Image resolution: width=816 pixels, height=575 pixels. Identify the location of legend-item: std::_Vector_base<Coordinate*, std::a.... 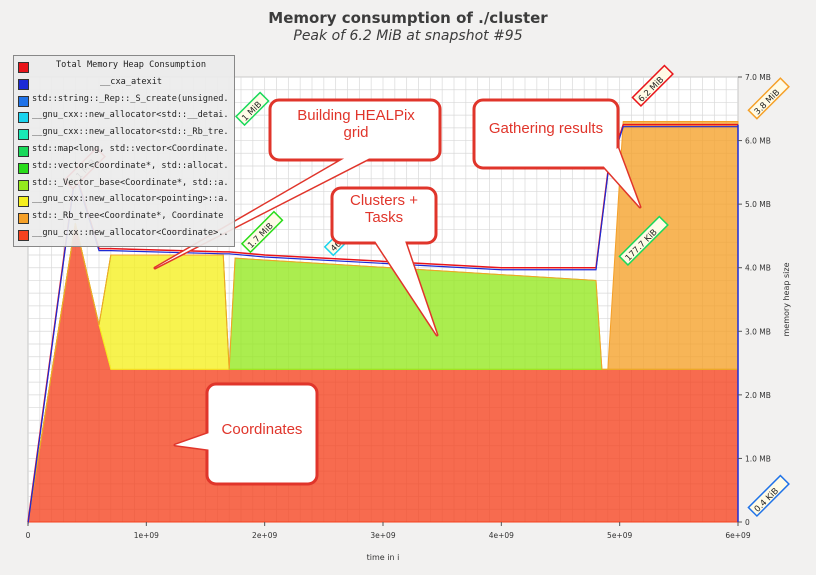
(124, 185).